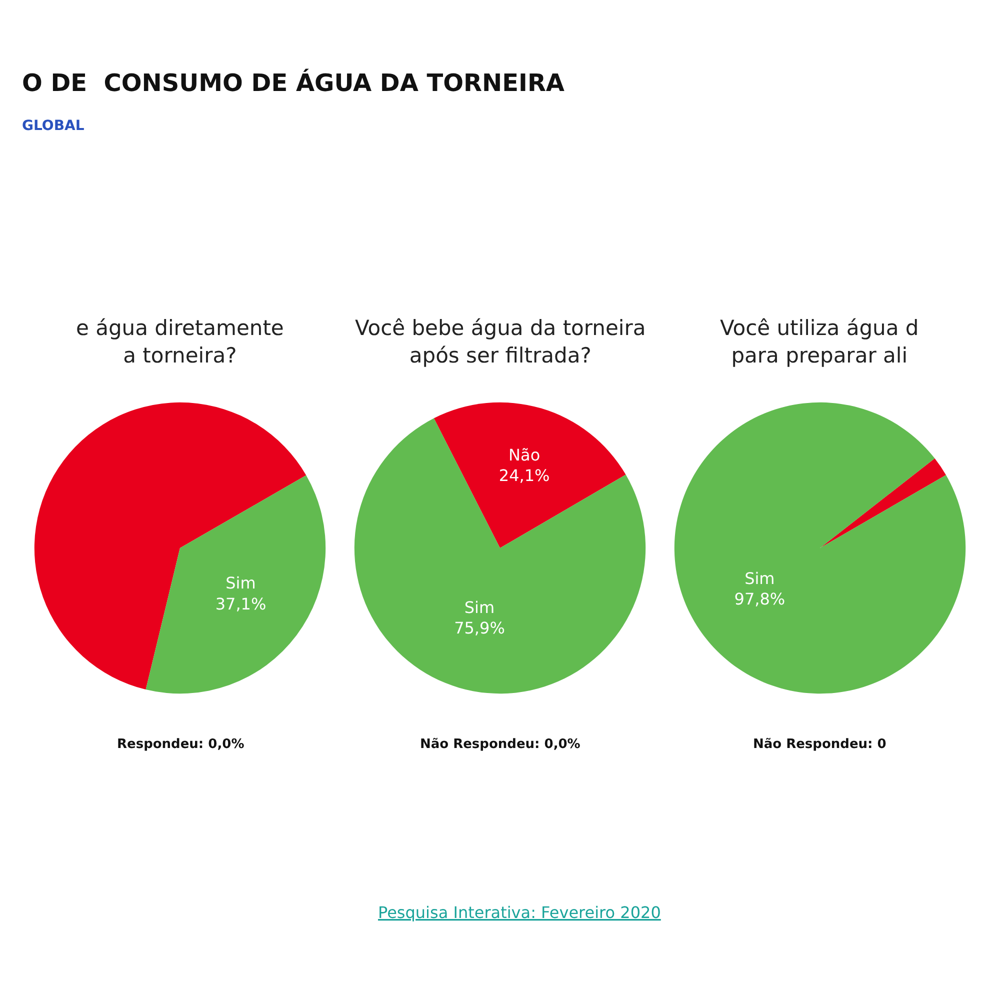 The width and height of the screenshot is (1000, 1000). What do you see at coordinates (524, 476) in the screenshot?
I see `data-label: 24,1%` at bounding box center [524, 476].